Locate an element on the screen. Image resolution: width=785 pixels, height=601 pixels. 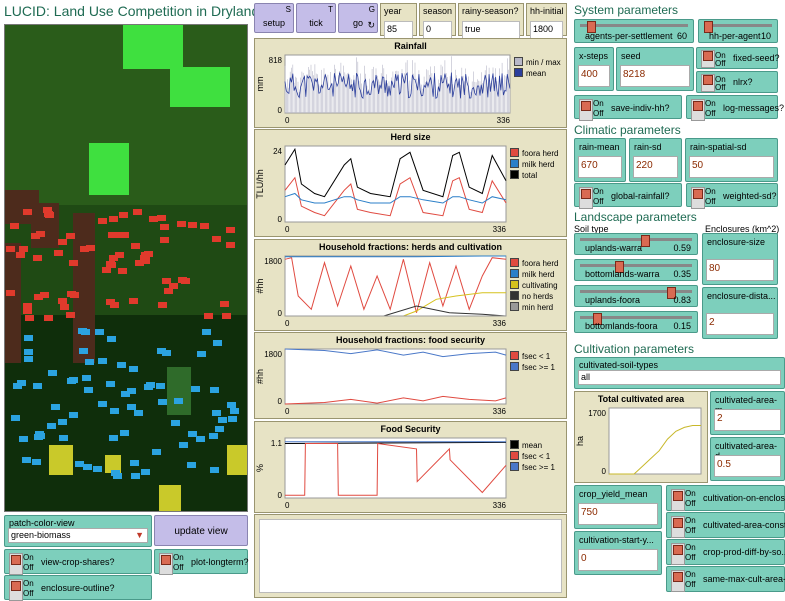
enclosure-outline-switch: On Off enclosure-outline? is located at coordinates (78, 588).